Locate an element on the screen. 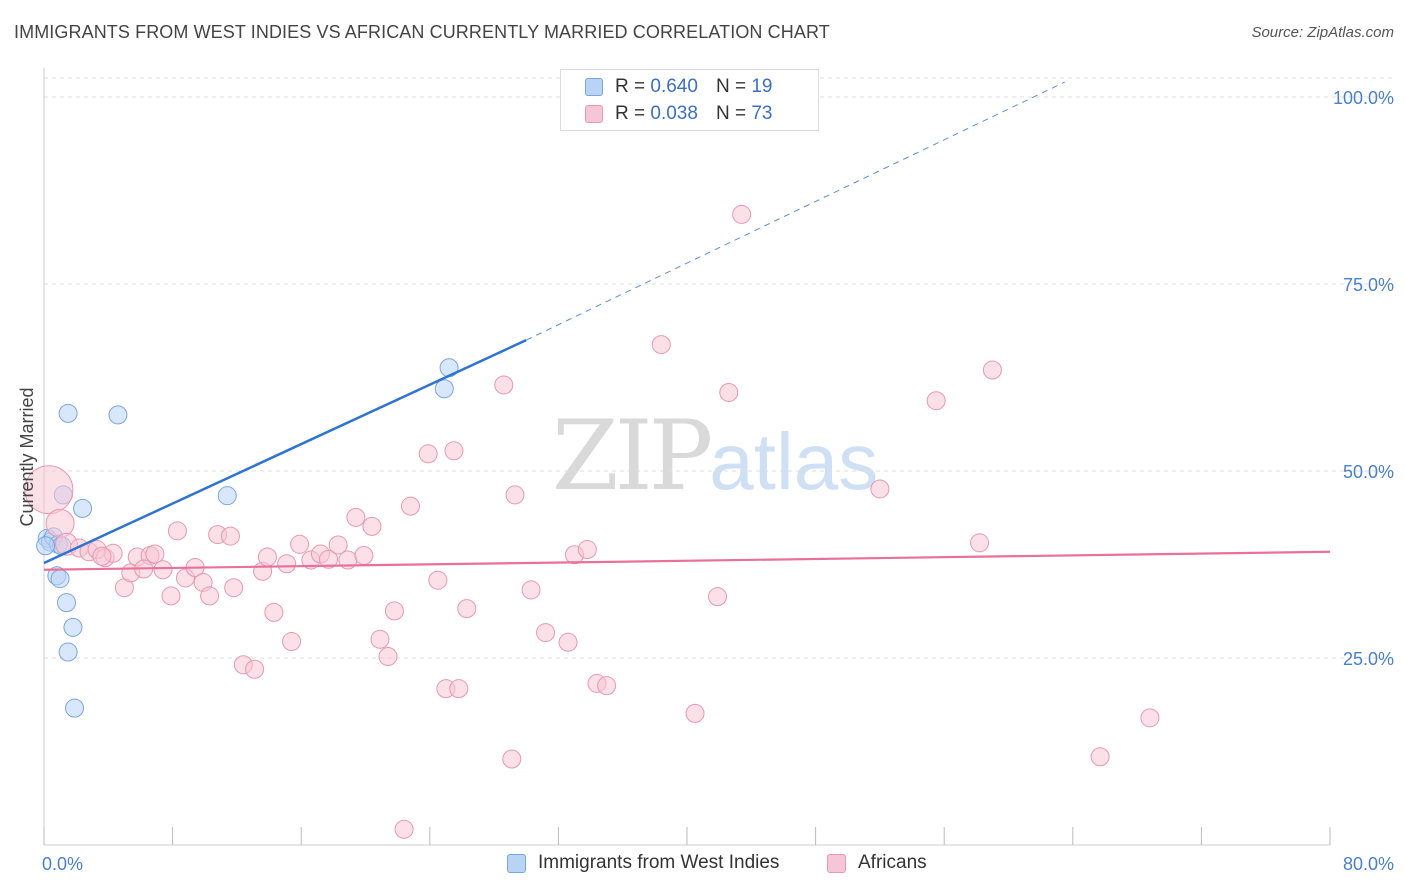 The width and height of the screenshot is (1406, 892). legend-row-africans: R = 0.038 N = 73 is located at coordinates (678, 114).